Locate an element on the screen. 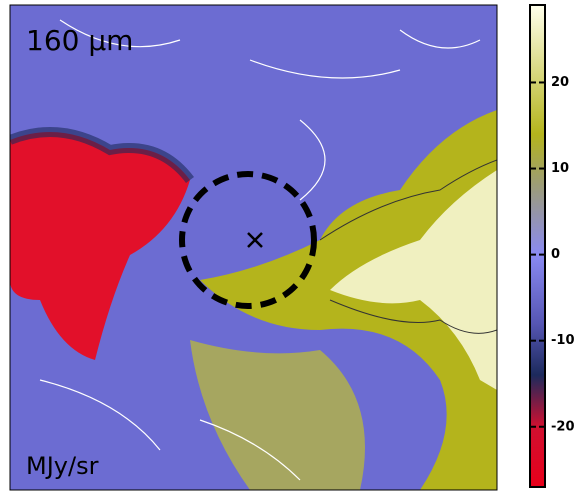 This screenshot has width=577, height=496. colorbar-tick-label: 20 is located at coordinates (560, 82).